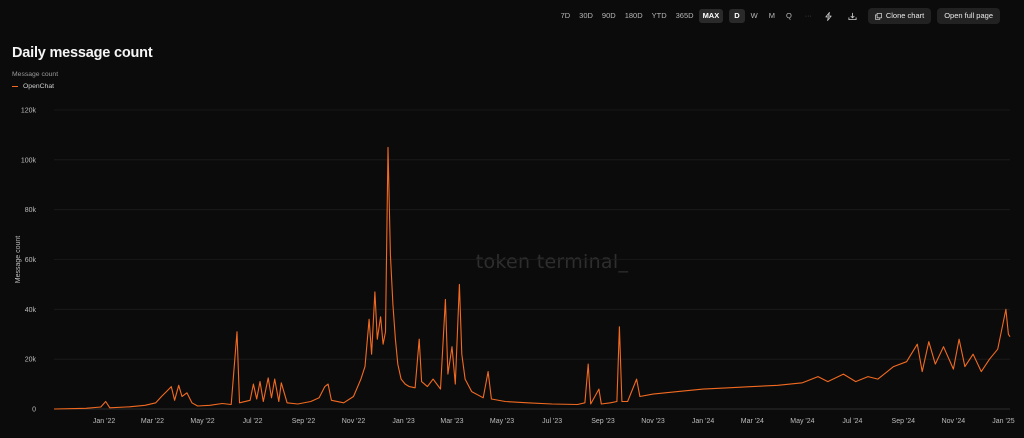 The image size is (1024, 438). I want to click on clone-chart-label: Clone chart, so click(905, 16).